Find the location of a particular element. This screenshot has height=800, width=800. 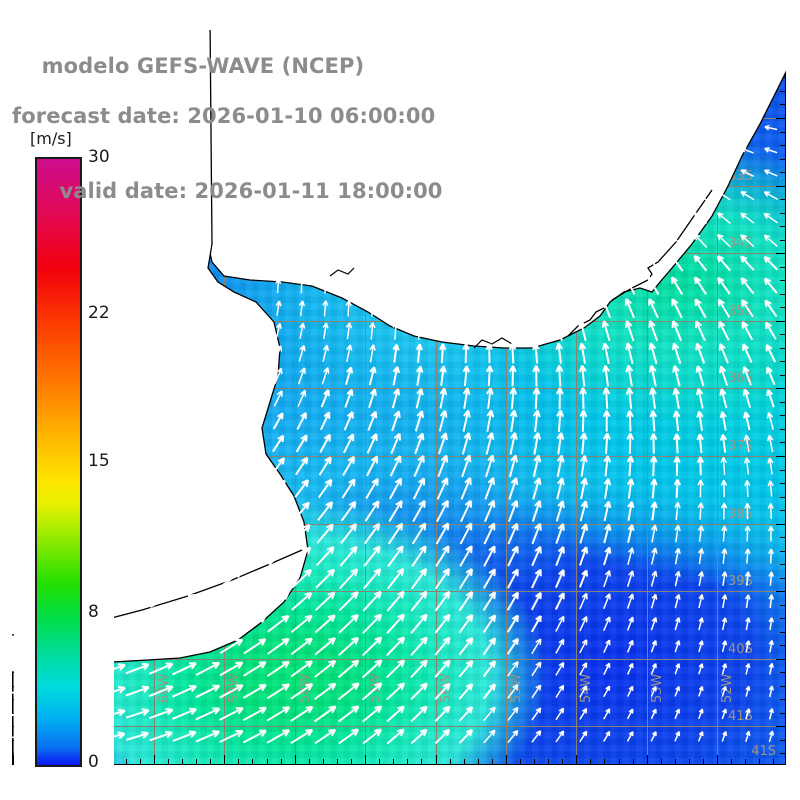

lon-label: 56W is located at coordinates (446, 688).